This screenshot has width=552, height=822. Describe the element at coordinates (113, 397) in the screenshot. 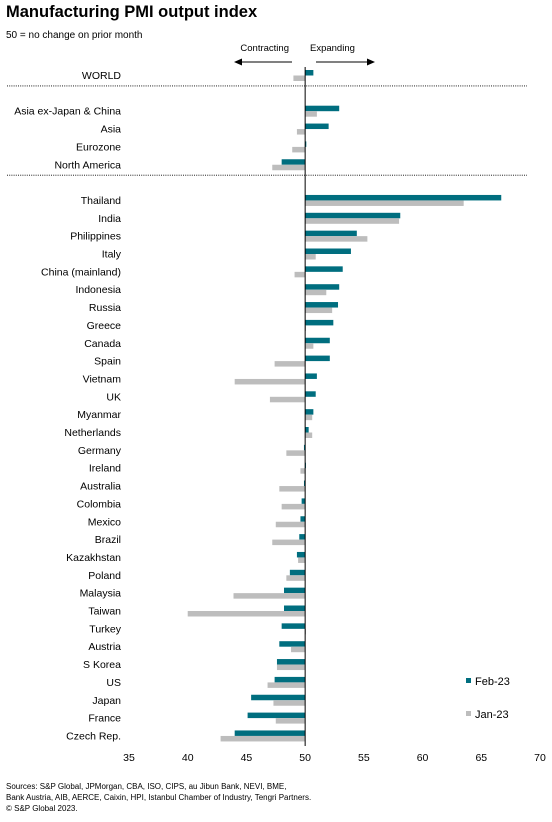

I see `category-label-uk: UK` at that location.